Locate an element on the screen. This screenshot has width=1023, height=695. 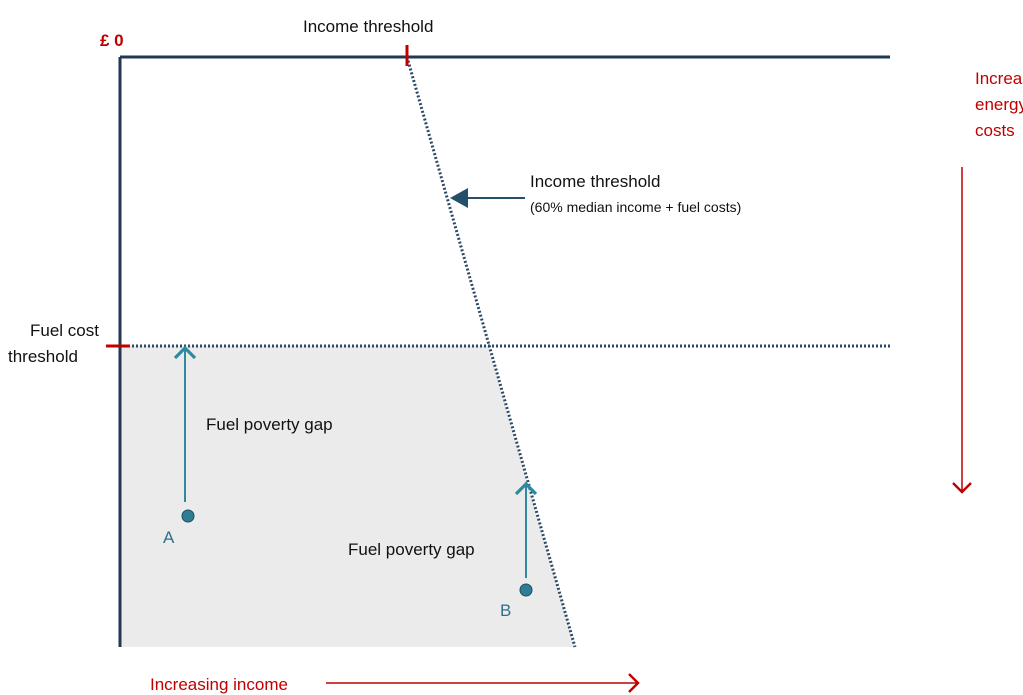
y-label: Increasing is located at coordinates (999, 78).